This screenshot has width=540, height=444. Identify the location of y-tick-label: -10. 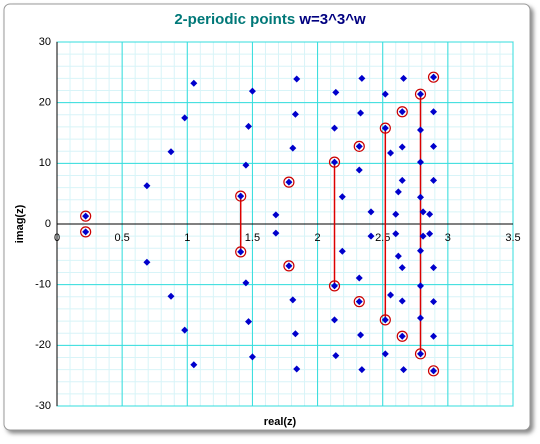
(43, 285).